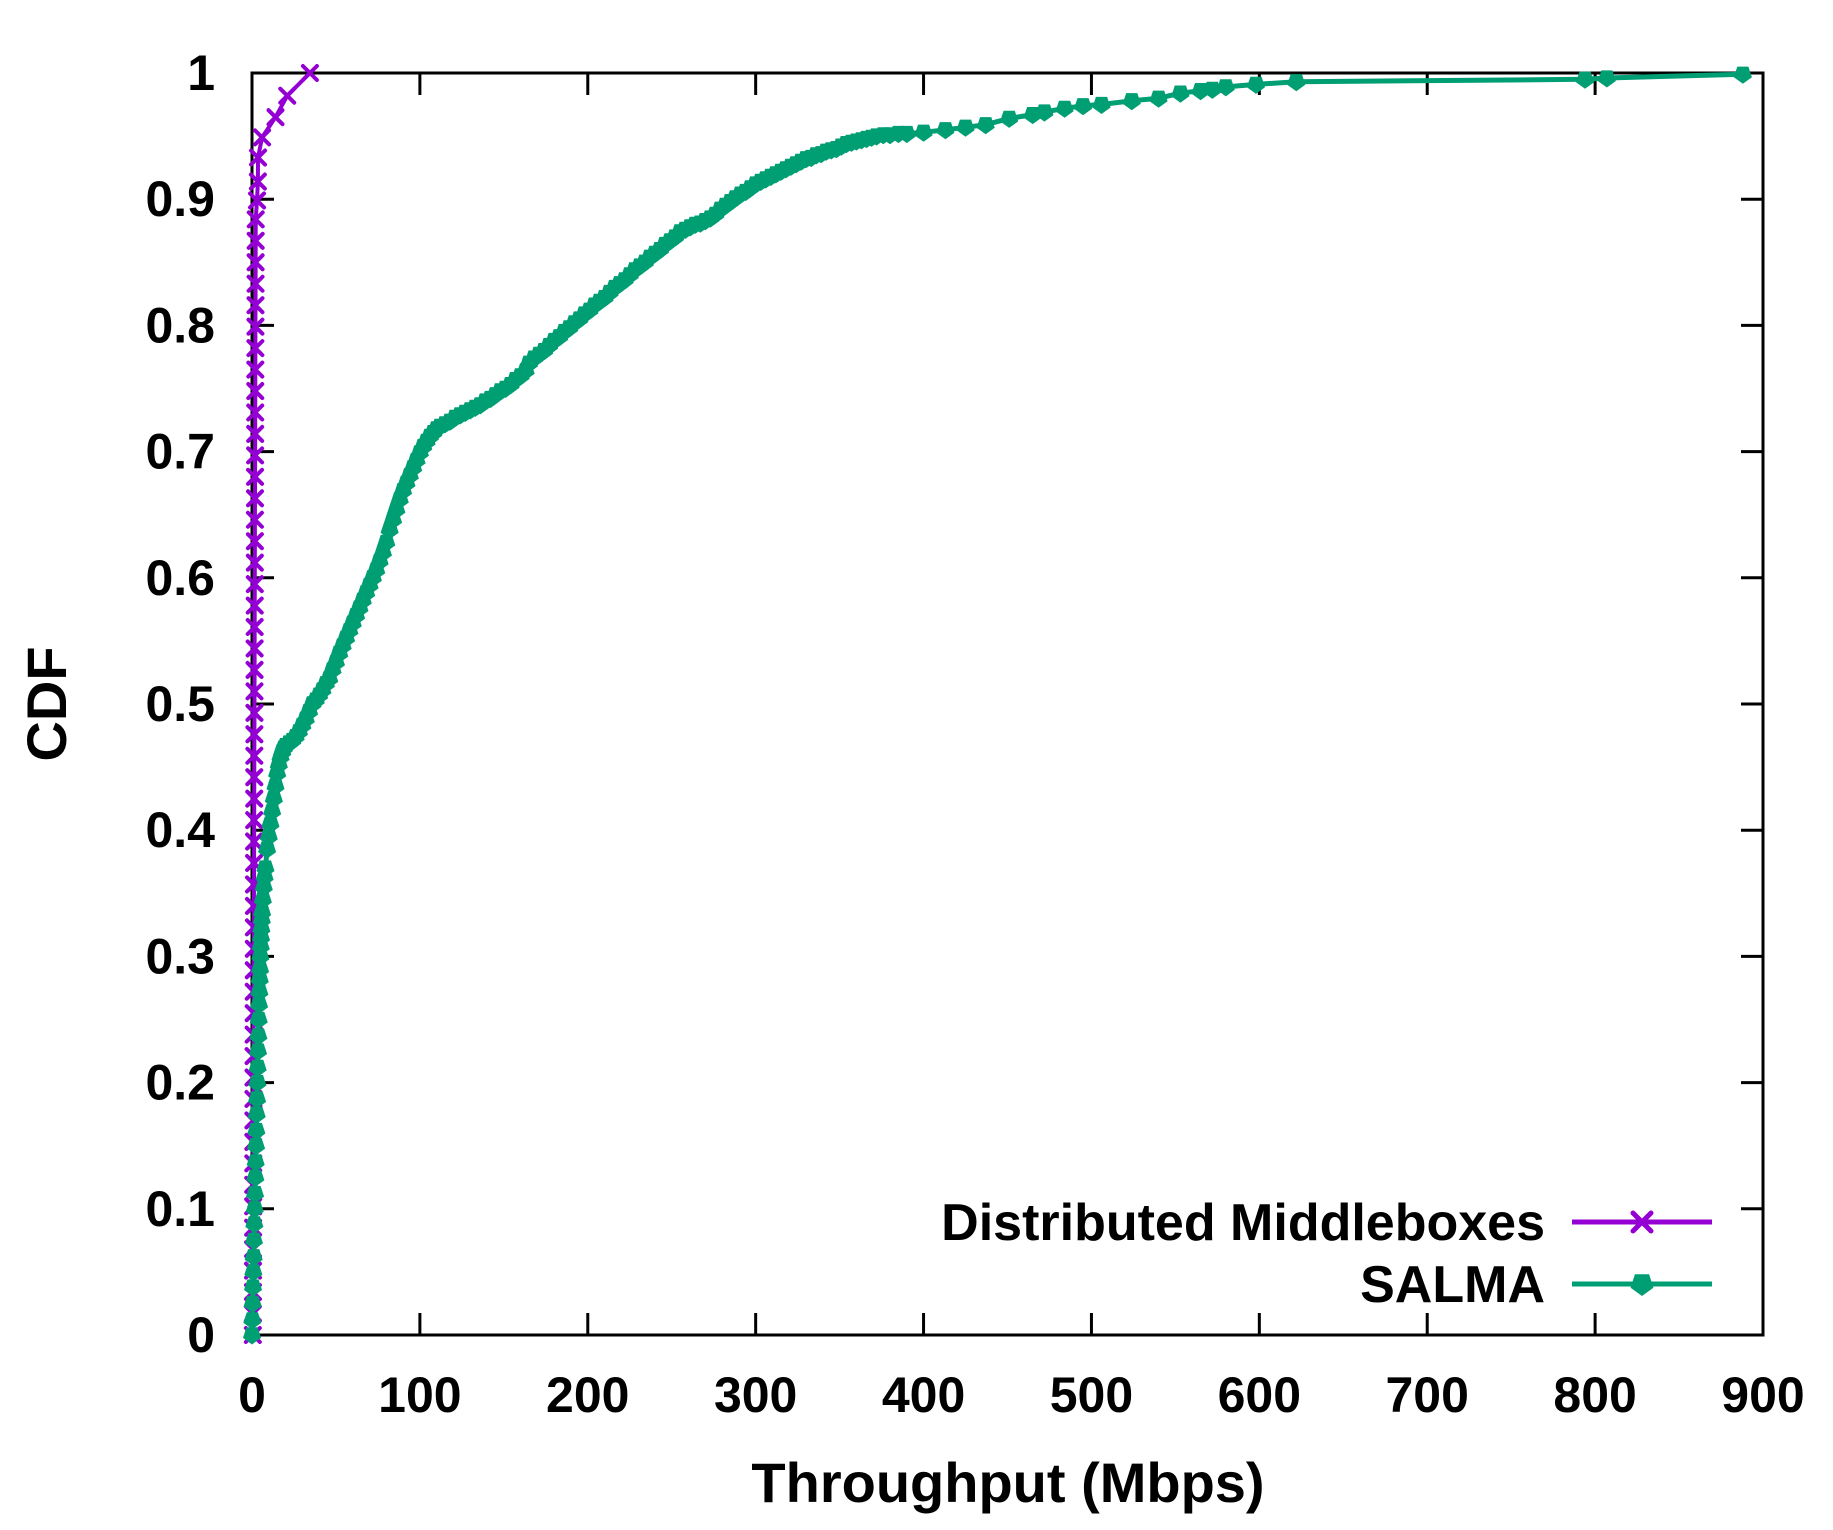 This screenshot has width=1833, height=1530. What do you see at coordinates (1259, 1395) in the screenshot?
I see `x-tick-label: 600` at bounding box center [1259, 1395].